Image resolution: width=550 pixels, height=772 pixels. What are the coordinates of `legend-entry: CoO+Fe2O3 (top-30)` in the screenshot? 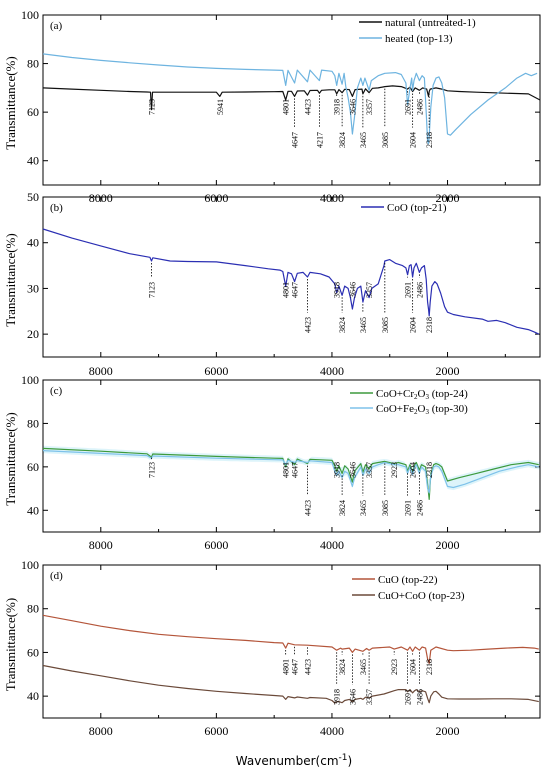 It's located at (422, 409).